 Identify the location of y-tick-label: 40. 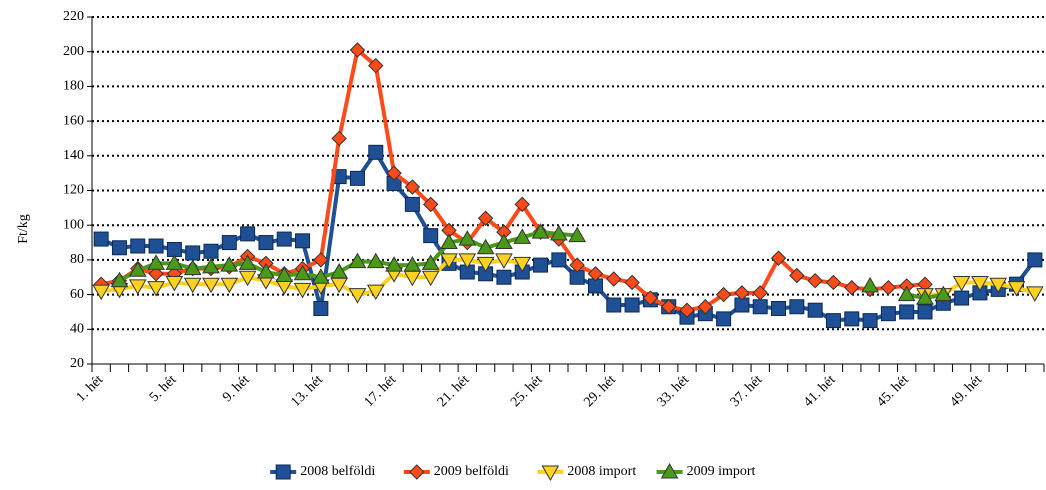
(77, 329).